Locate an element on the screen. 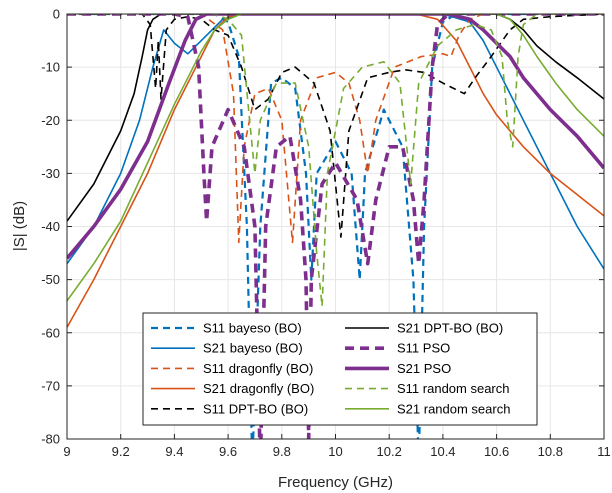  legend-label: S11 bayeso (BO) is located at coordinates (252, 328).